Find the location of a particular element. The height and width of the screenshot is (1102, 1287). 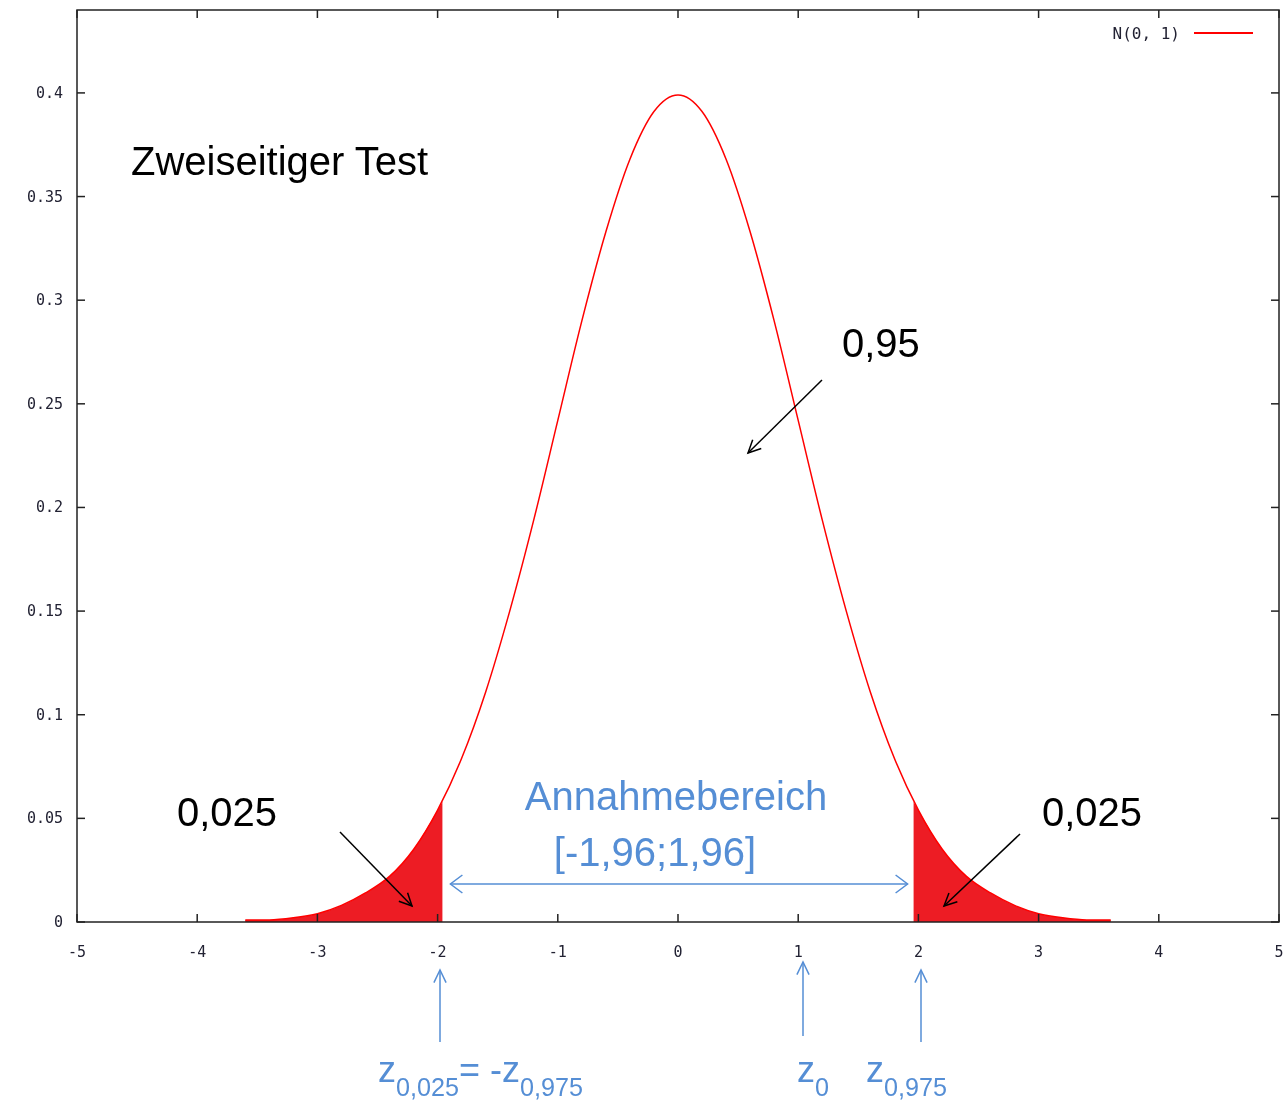

x-tick-label: 4 is located at coordinates (1159, 952).